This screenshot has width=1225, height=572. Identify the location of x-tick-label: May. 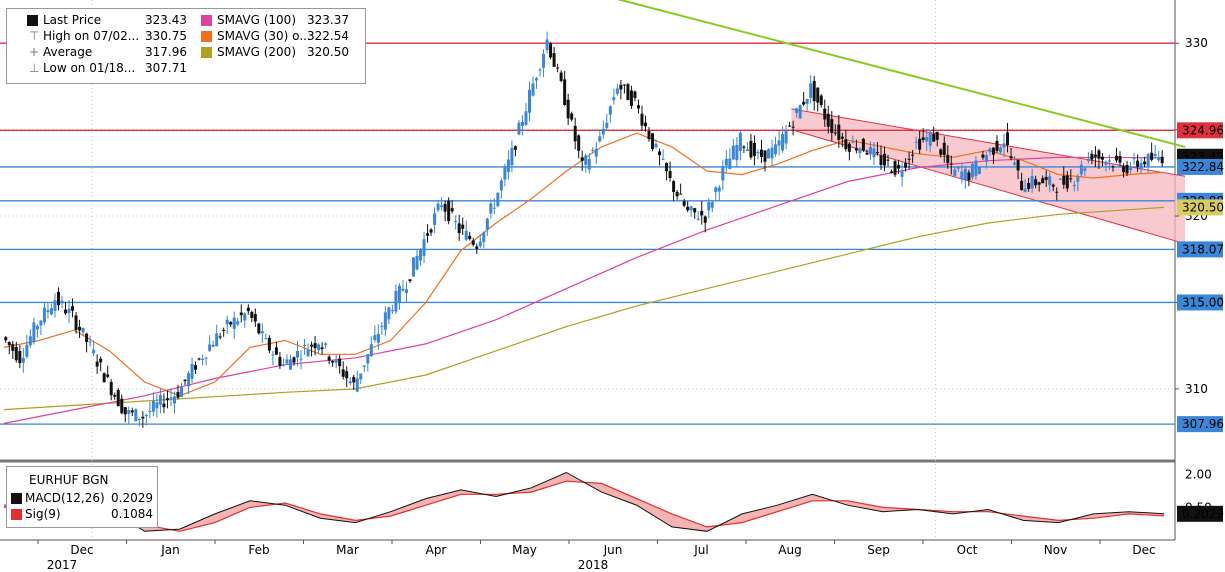
(524, 550).